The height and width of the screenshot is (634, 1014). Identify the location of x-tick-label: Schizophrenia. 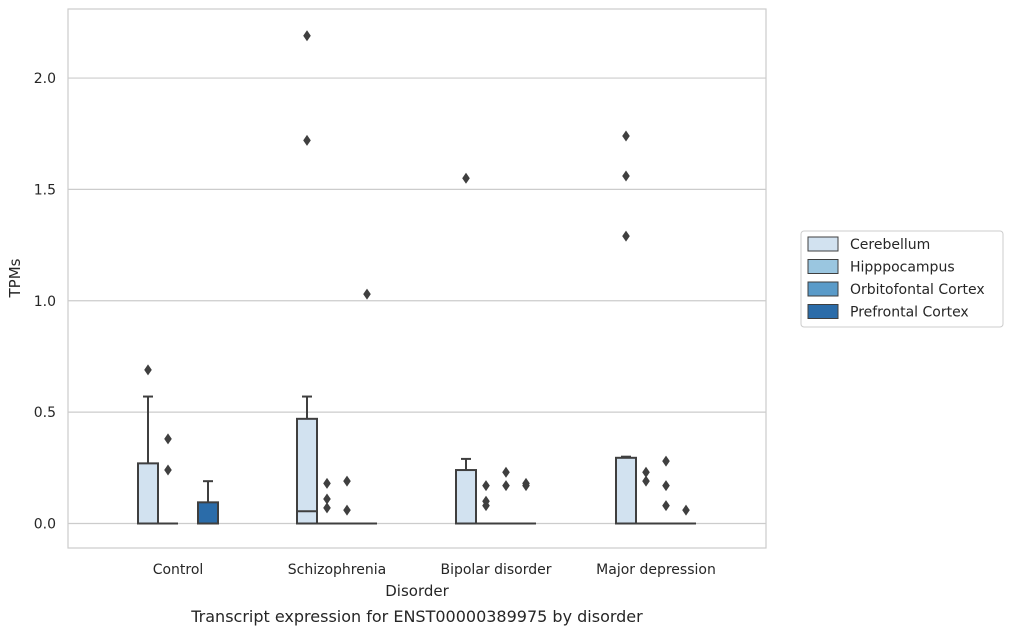
(337, 570).